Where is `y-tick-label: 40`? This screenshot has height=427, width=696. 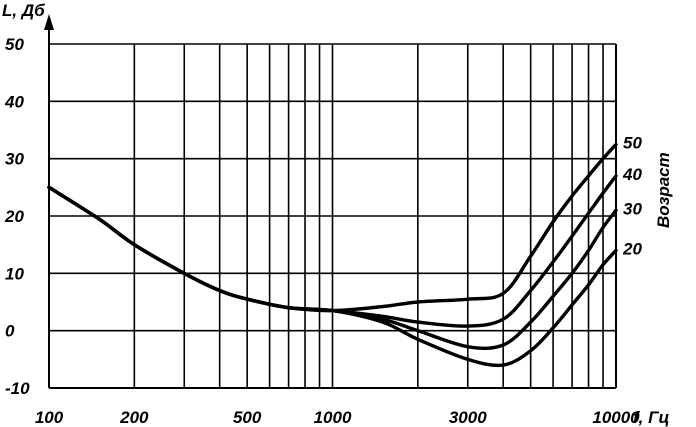 y-tick-label: 40 is located at coordinates (14, 101).